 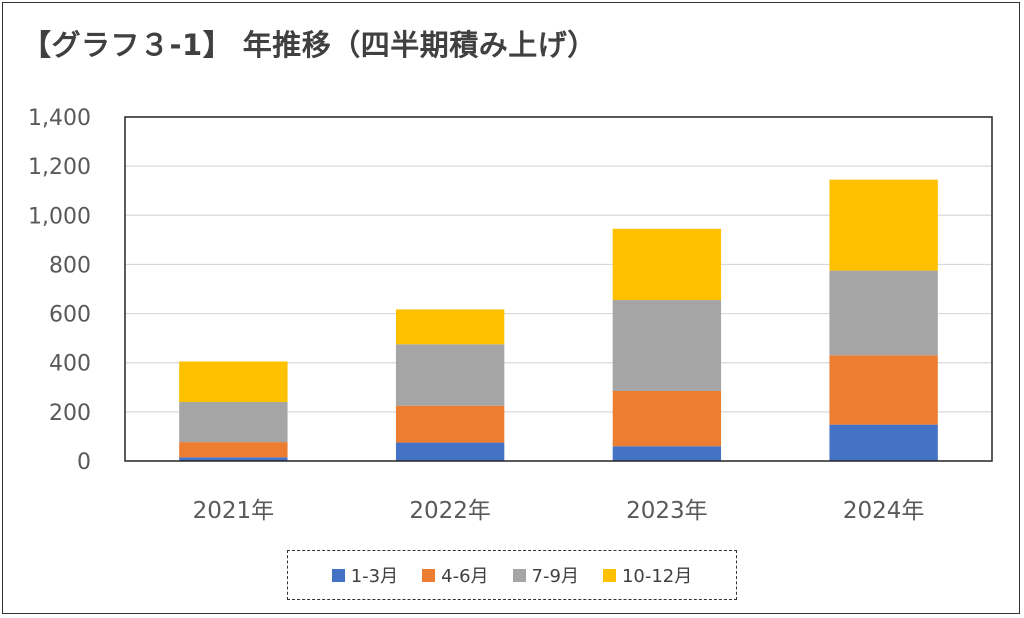 I want to click on x-tick-label: 2021年, so click(x=234, y=511).